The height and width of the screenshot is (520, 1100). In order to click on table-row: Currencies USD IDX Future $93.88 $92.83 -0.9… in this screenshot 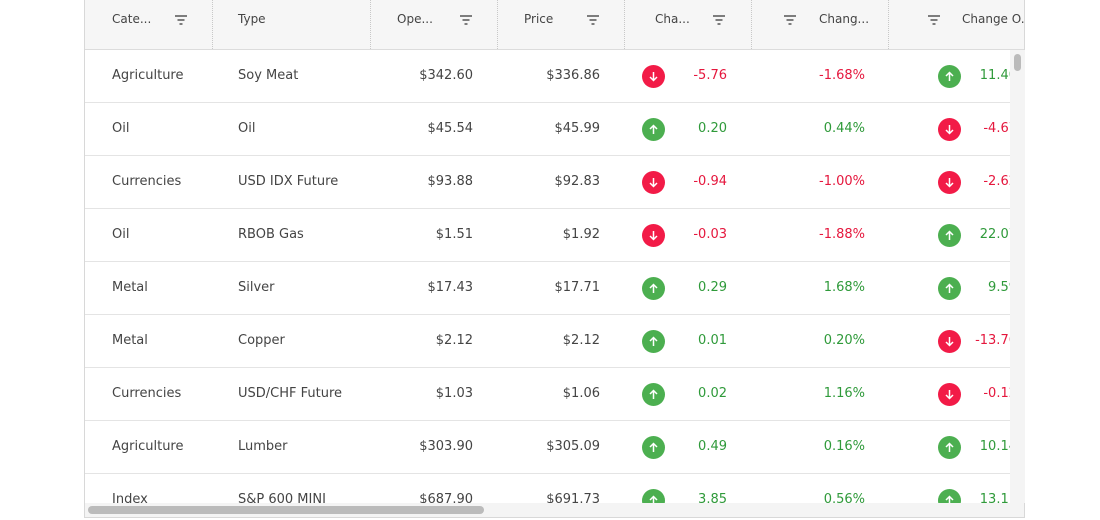, I will do `click(548, 182)`.